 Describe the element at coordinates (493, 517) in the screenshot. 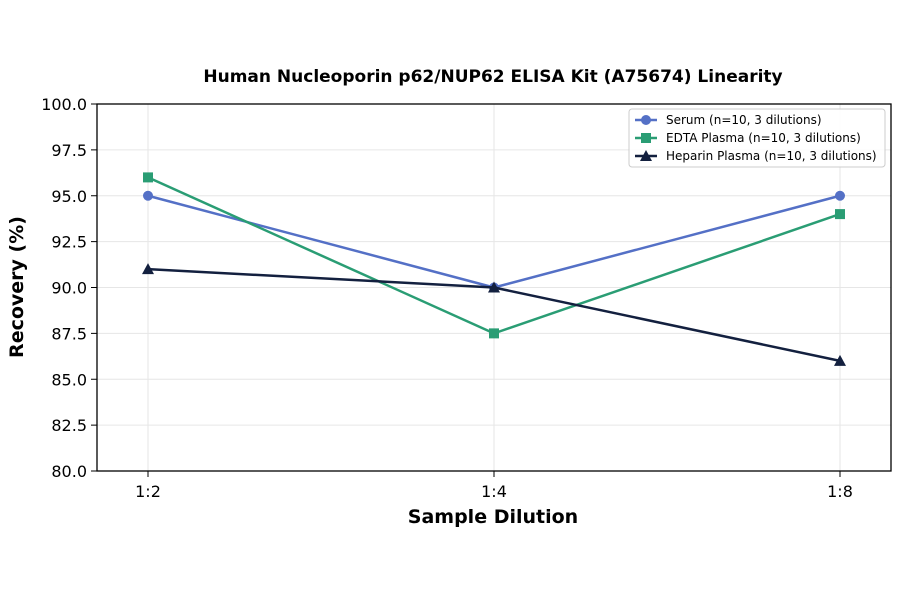

I see `x-axis-label: Sample Dilution` at that location.